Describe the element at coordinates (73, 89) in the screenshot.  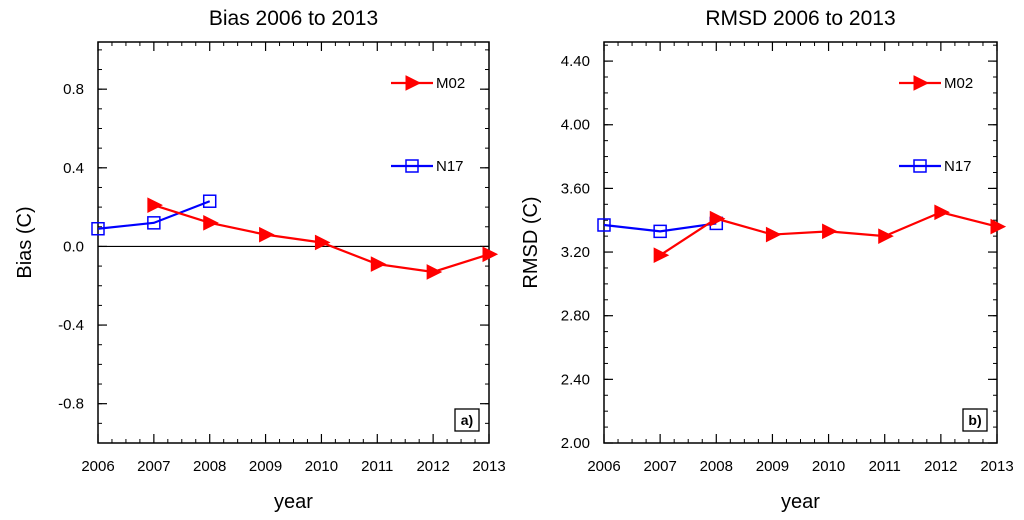
I see `y-tick-label: 0.8` at that location.